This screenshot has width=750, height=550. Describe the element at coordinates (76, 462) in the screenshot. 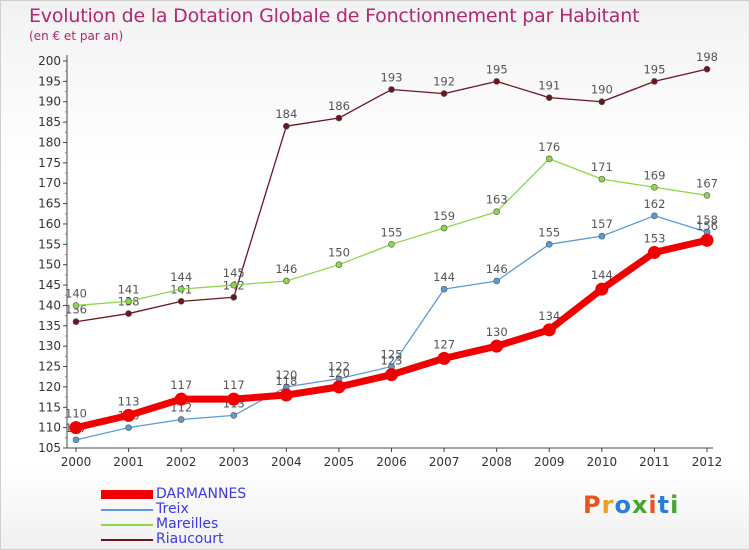

I see `x-tick-label: 2000` at that location.